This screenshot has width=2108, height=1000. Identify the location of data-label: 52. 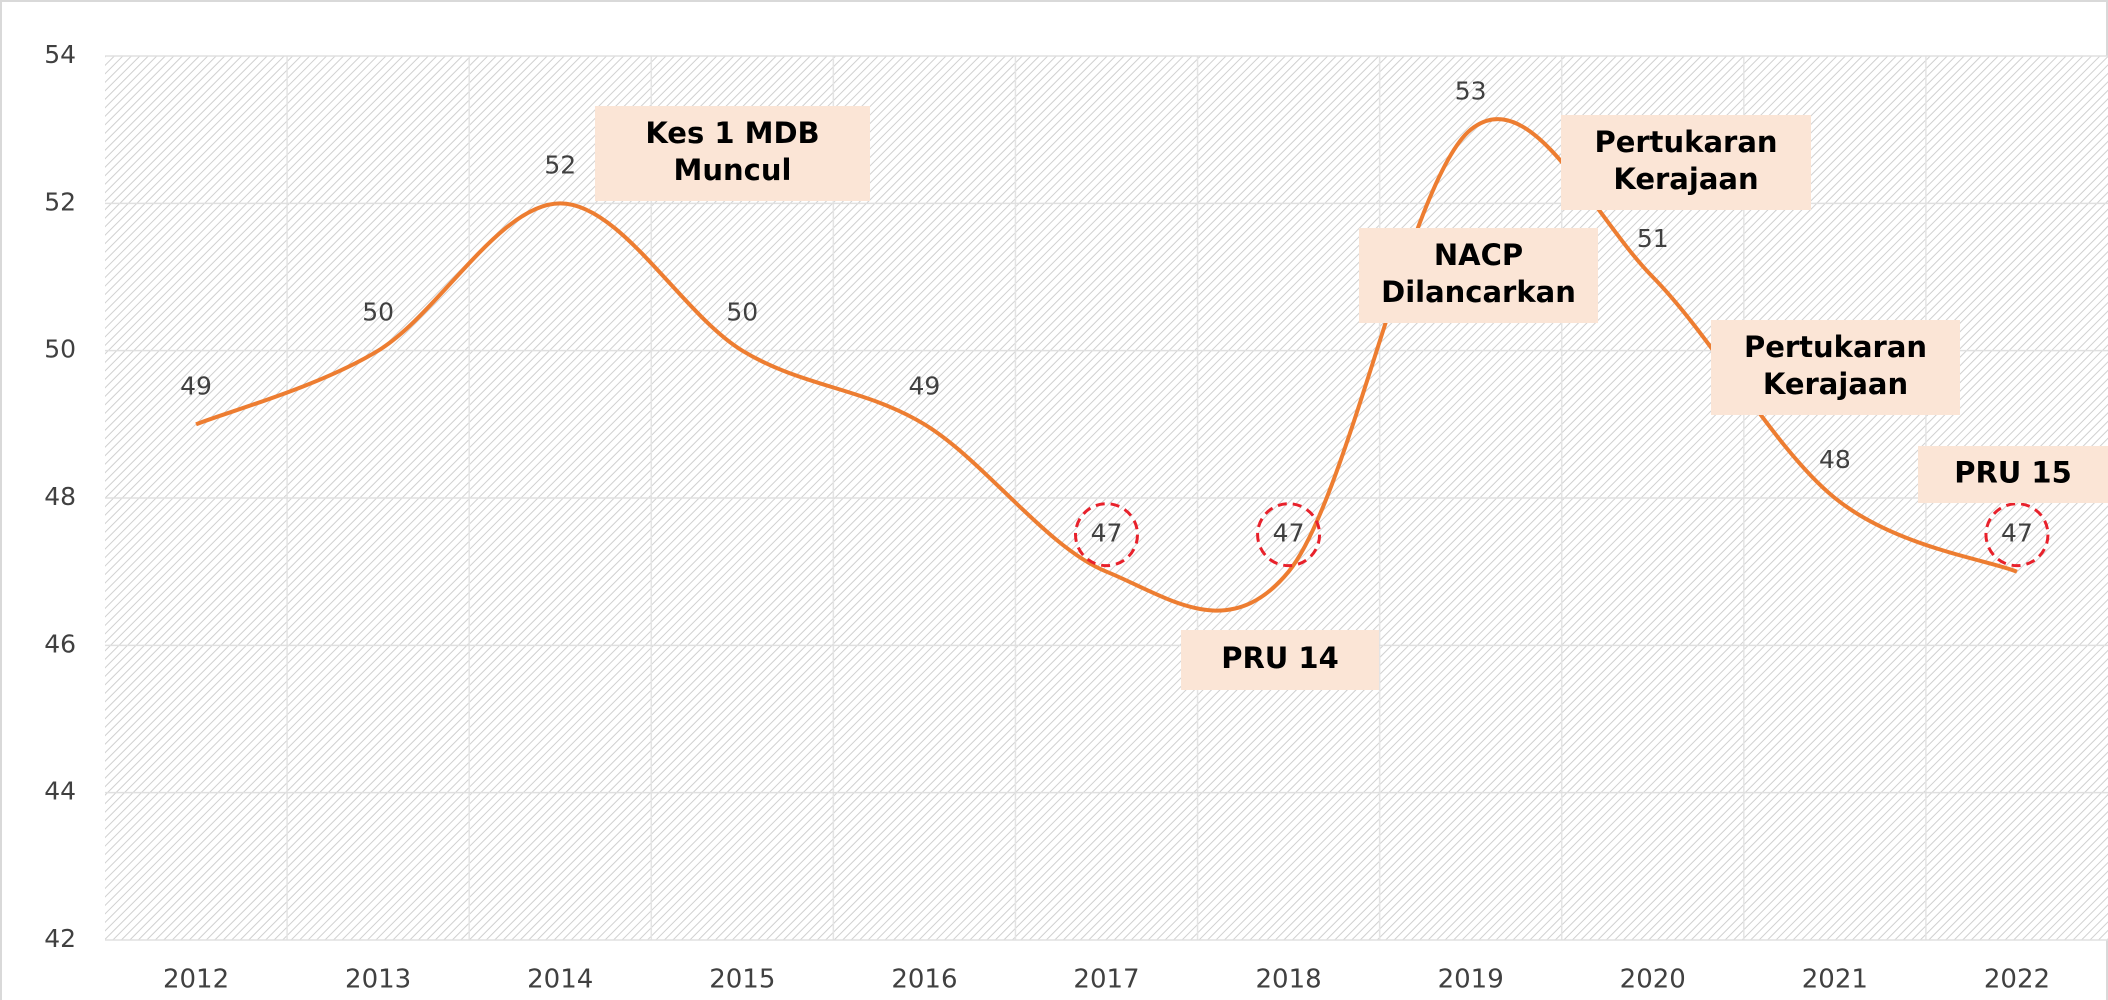
(560, 164).